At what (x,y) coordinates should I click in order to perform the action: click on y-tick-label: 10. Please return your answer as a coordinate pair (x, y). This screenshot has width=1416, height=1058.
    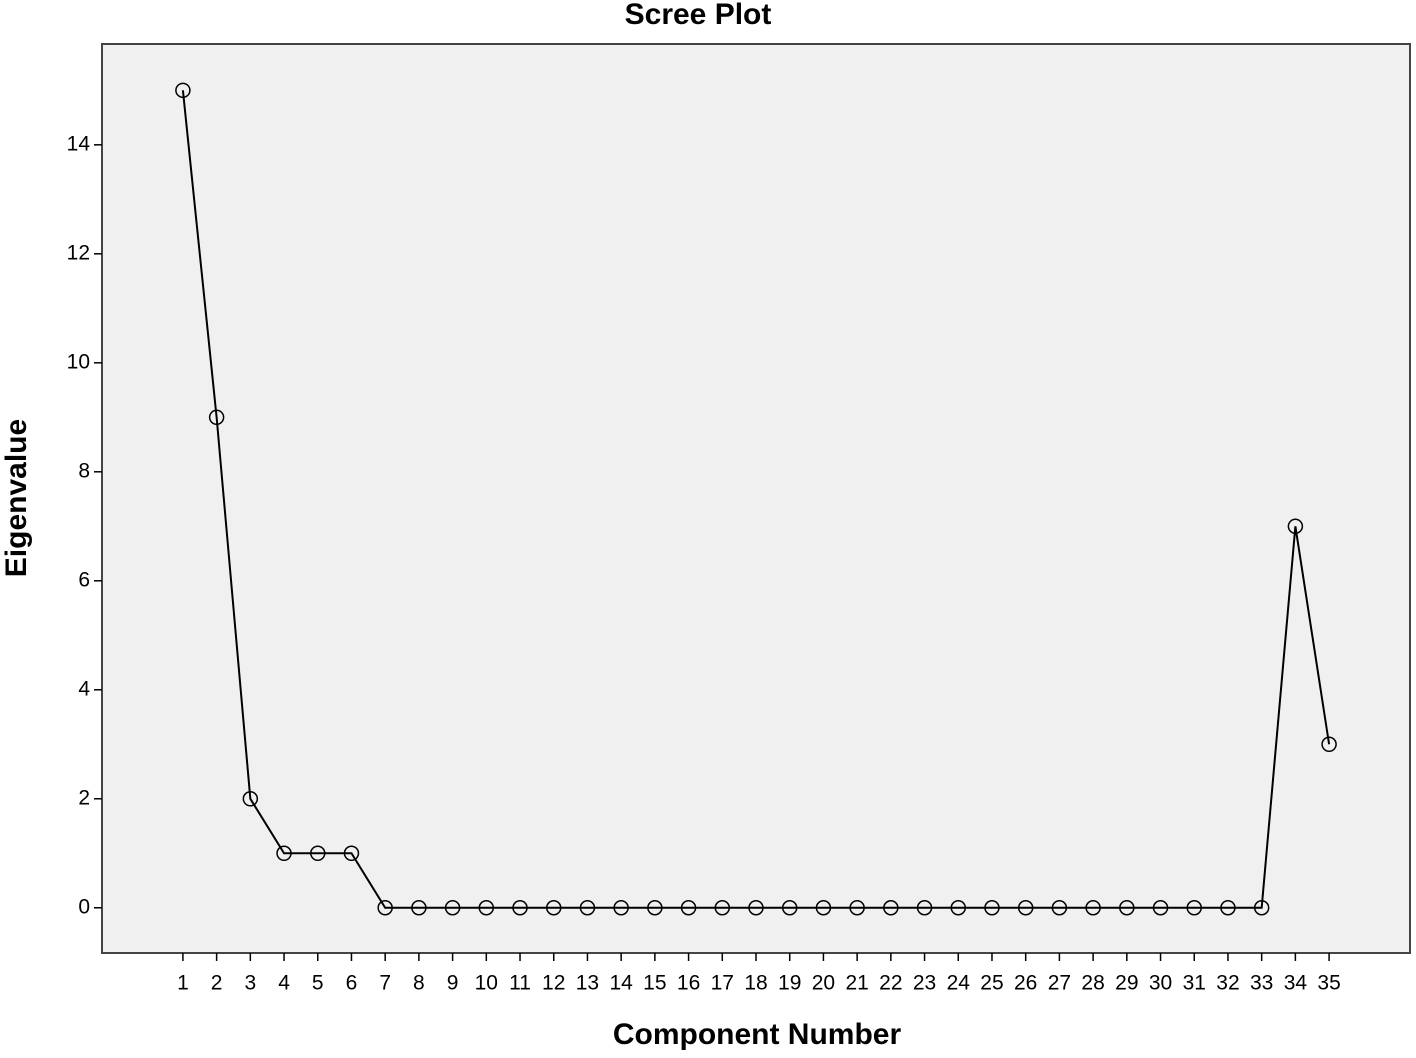
    Looking at the image, I should click on (78, 361).